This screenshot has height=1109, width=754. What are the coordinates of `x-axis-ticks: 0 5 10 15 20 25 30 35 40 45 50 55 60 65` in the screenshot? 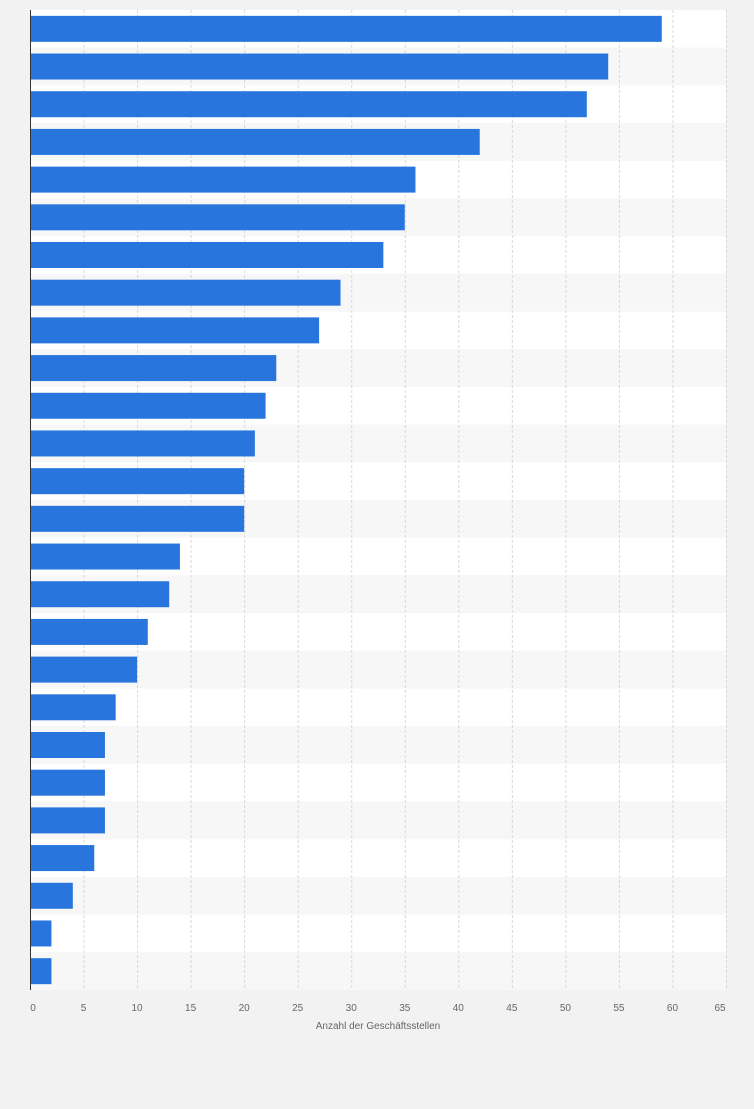 It's located at (378, 1008).